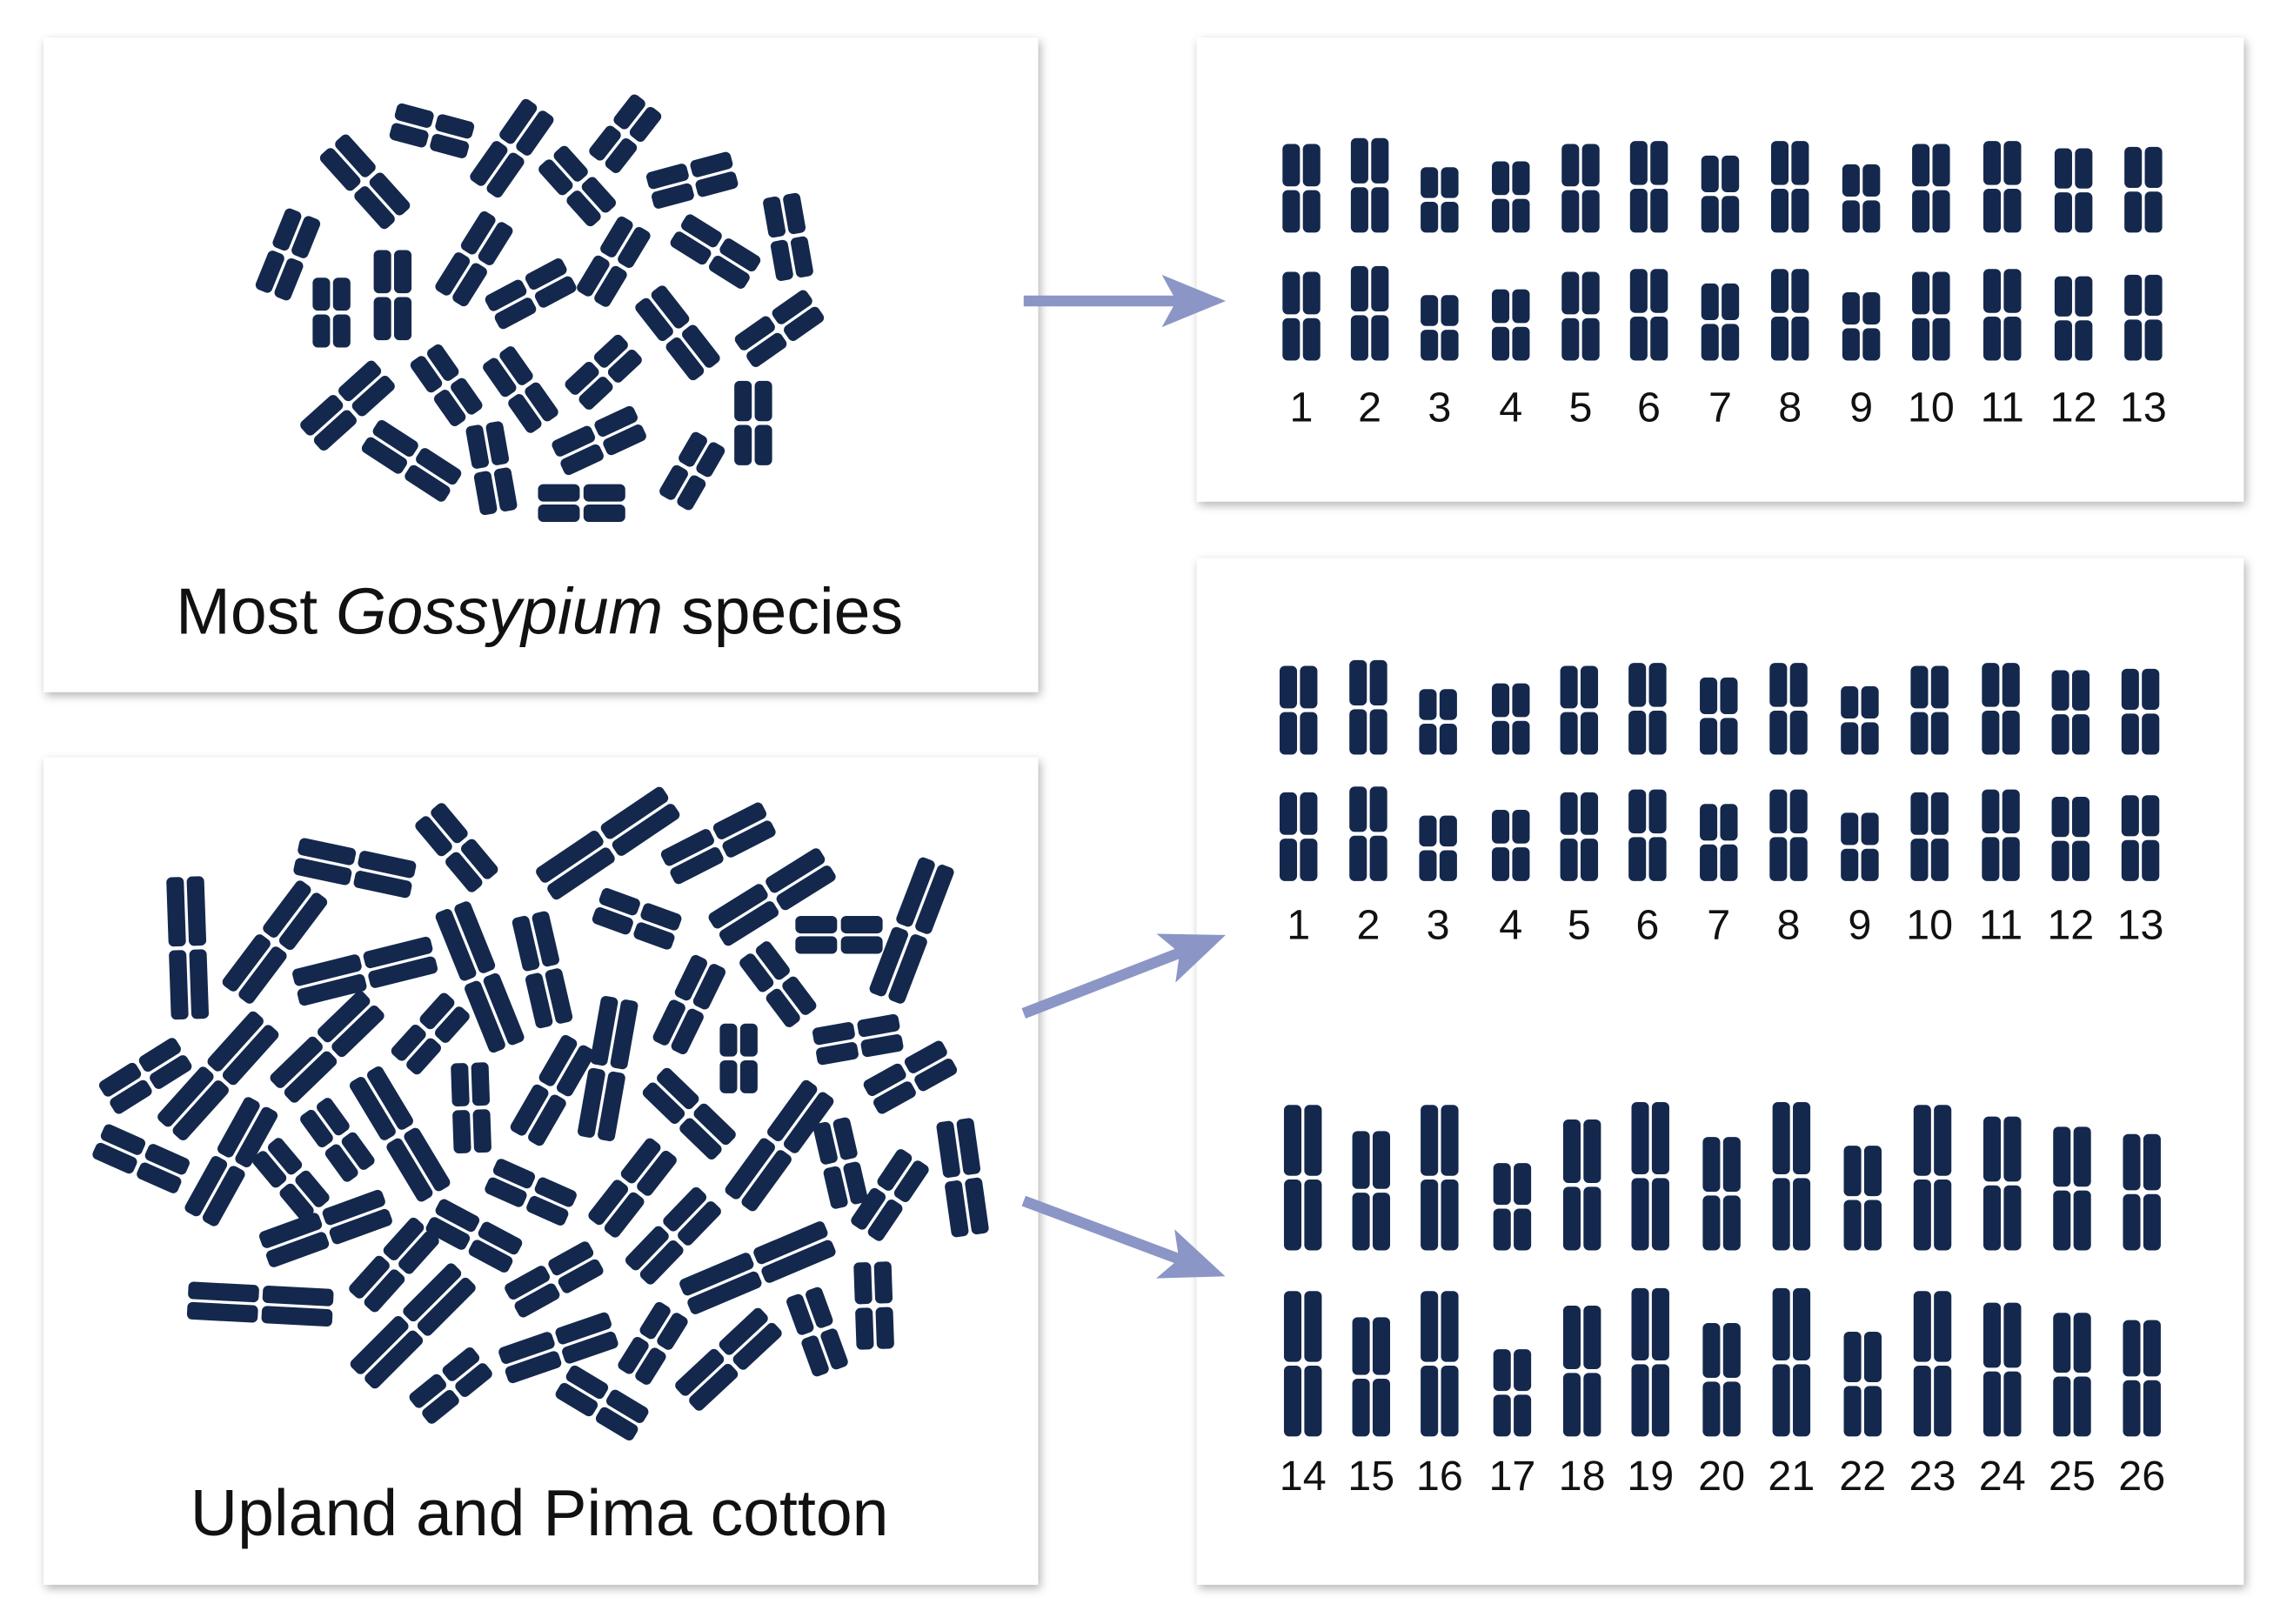  Describe the element at coordinates (1860, 926) in the screenshot. I see `chromosome-number-label: 9` at that location.